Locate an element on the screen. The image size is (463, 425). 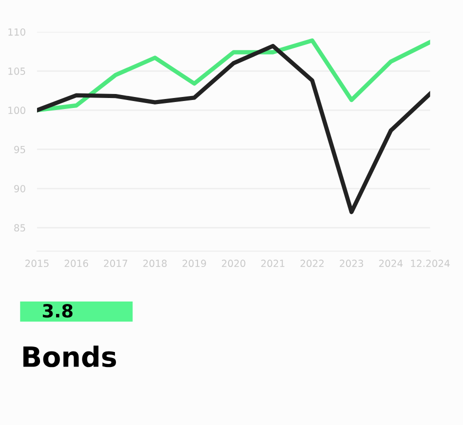
text: 3.8 is located at coordinates (57, 311).